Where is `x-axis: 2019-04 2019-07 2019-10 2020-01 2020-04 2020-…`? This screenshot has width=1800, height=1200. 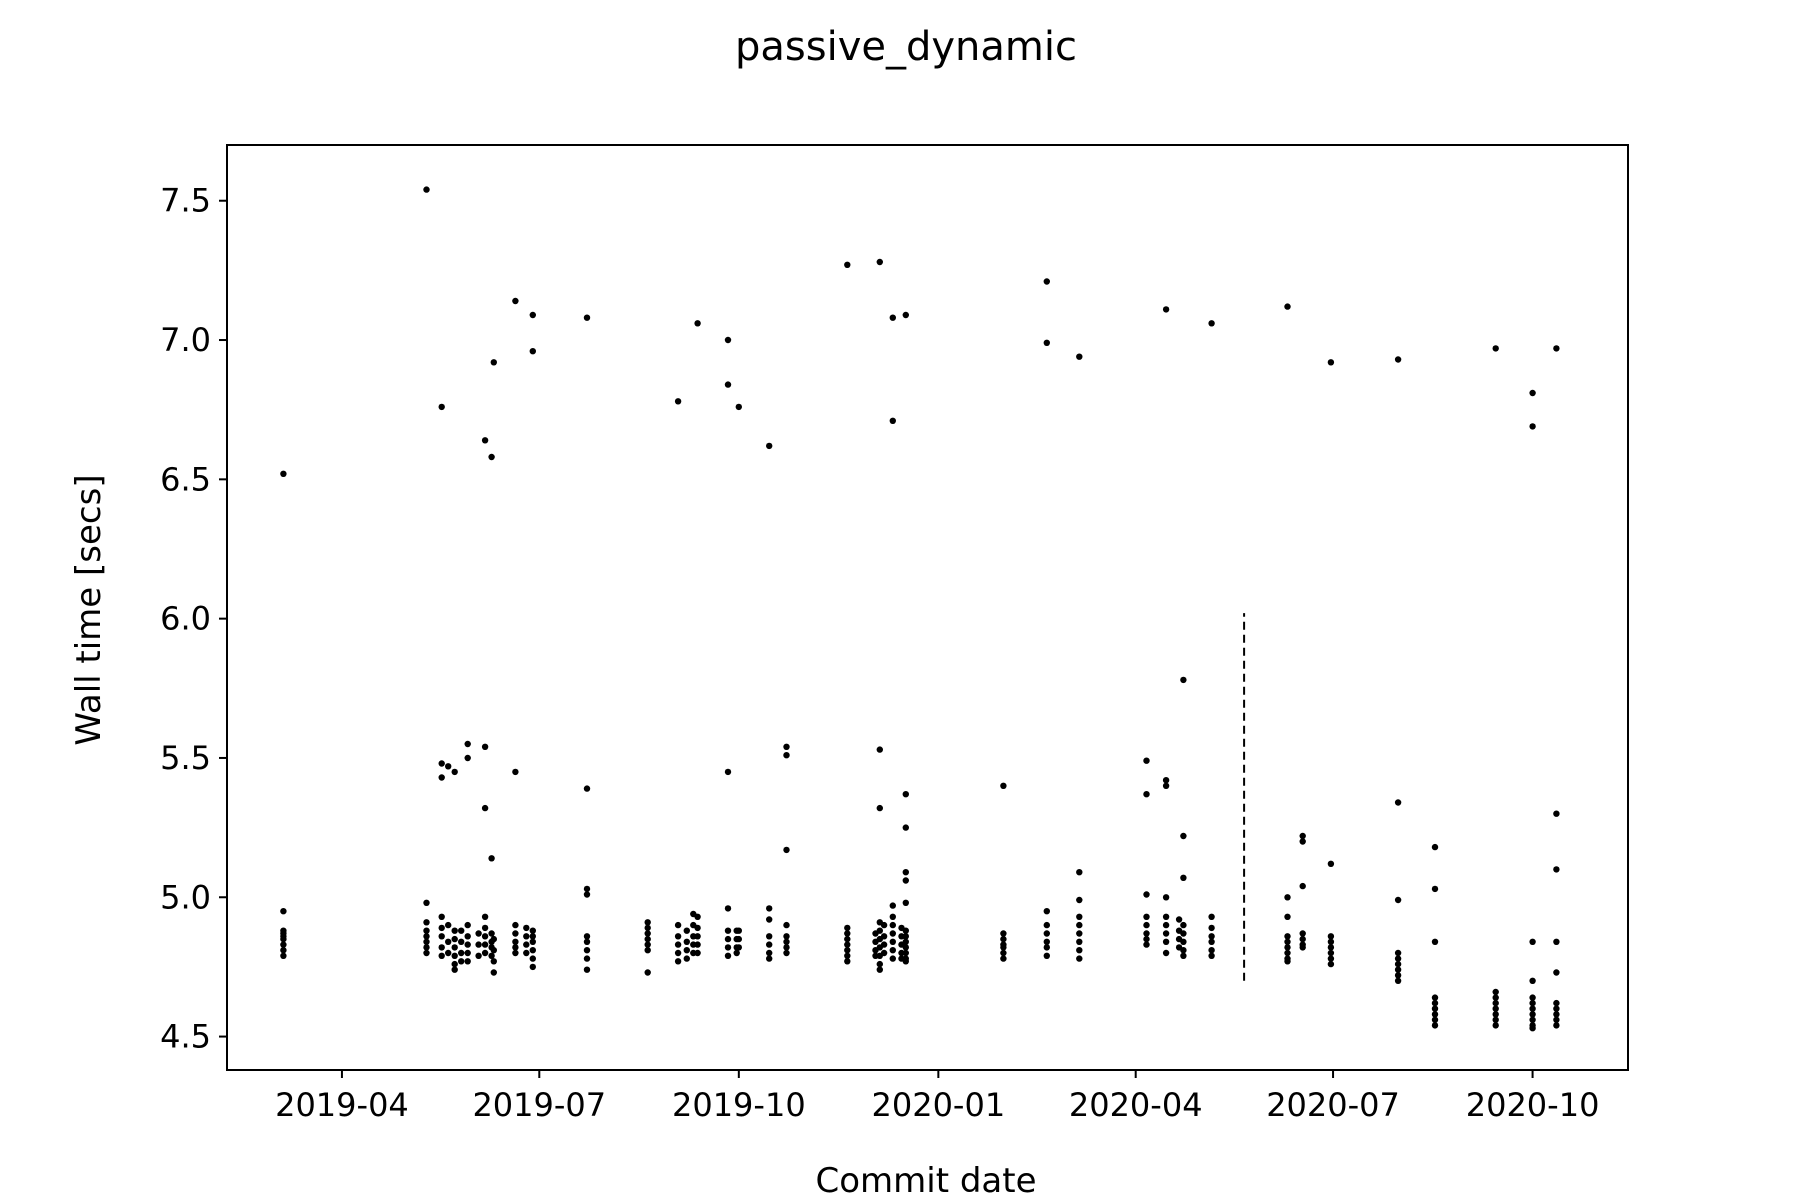
x-axis: 2019-04 2019-07 2019-10 2020-01 2020-04 2020-… is located at coordinates (937, 1097).